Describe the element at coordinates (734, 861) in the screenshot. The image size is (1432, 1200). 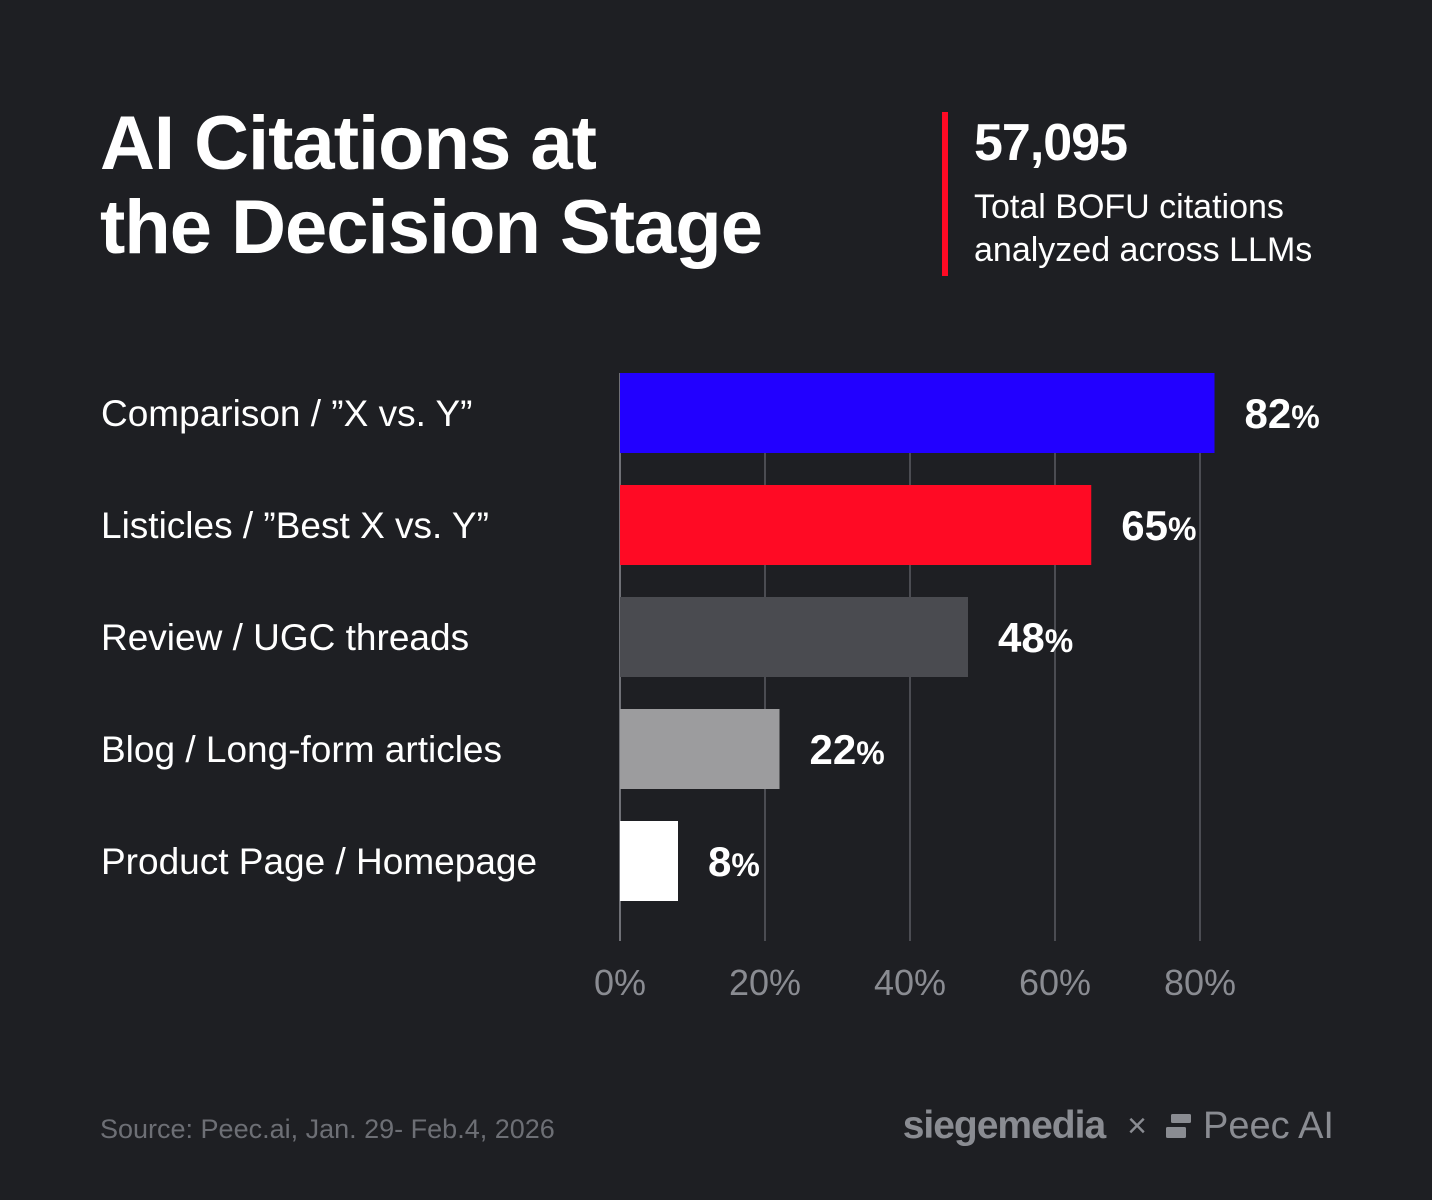
I see `value-label: 8%` at that location.